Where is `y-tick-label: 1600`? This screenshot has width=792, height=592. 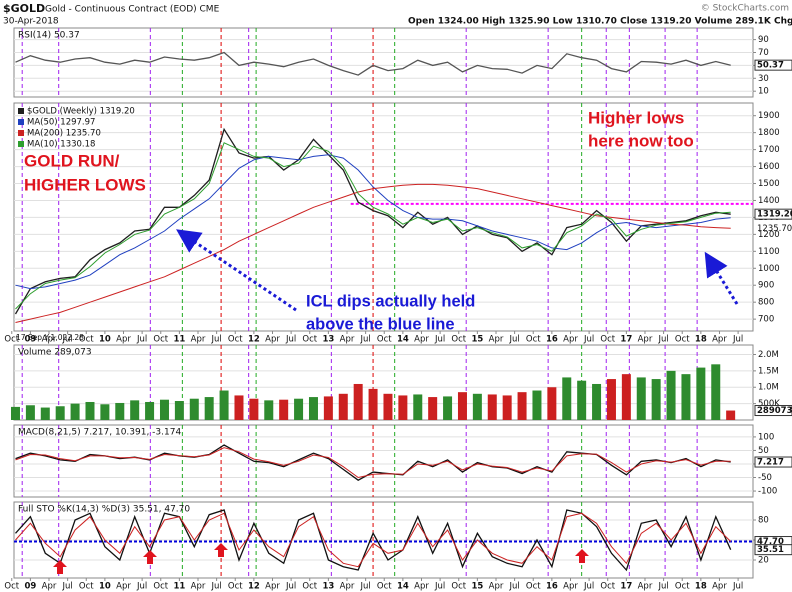 y-tick-label: 1600 is located at coordinates (769, 167).